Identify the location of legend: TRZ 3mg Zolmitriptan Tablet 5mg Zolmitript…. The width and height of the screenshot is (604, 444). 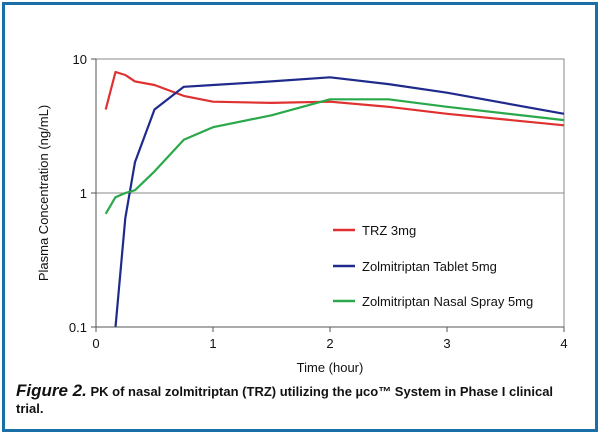
(433, 266).